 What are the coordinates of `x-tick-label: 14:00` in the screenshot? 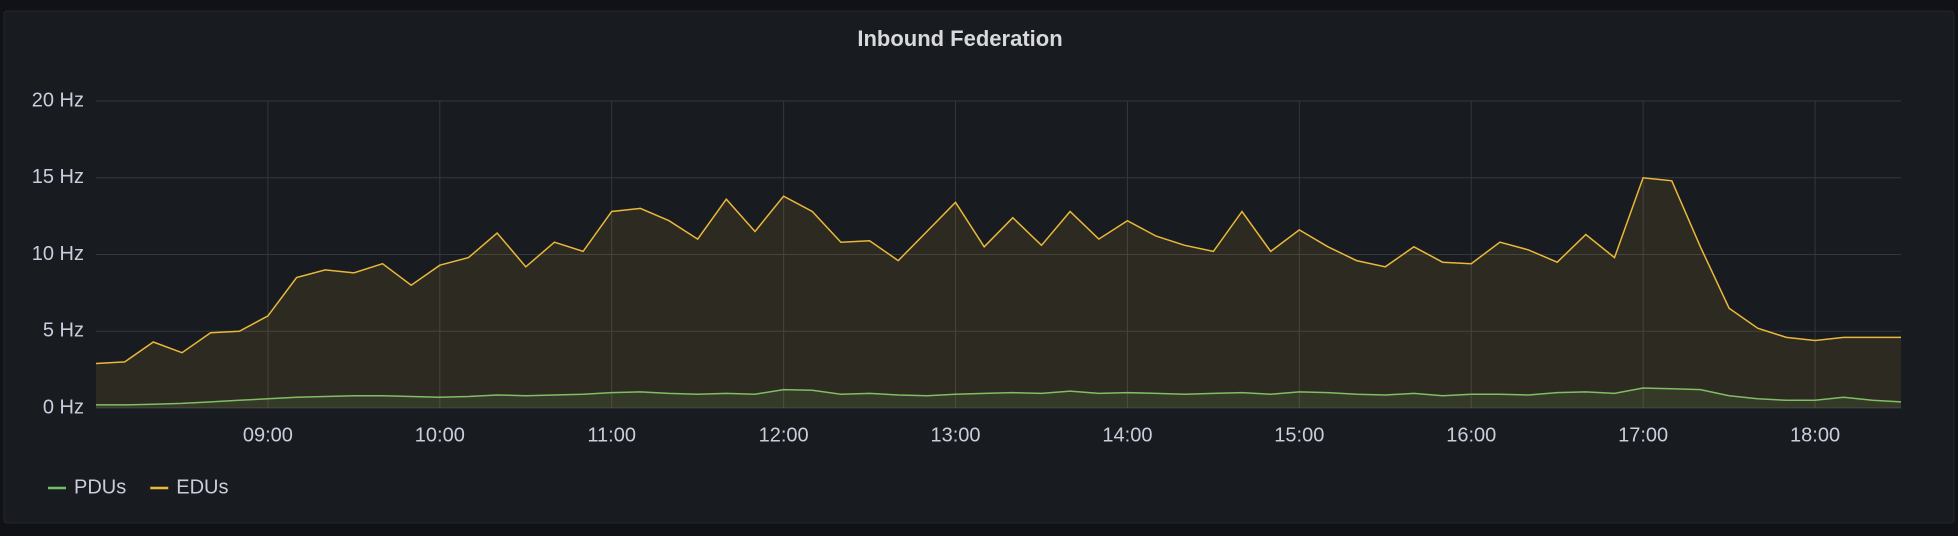 It's located at (1127, 435).